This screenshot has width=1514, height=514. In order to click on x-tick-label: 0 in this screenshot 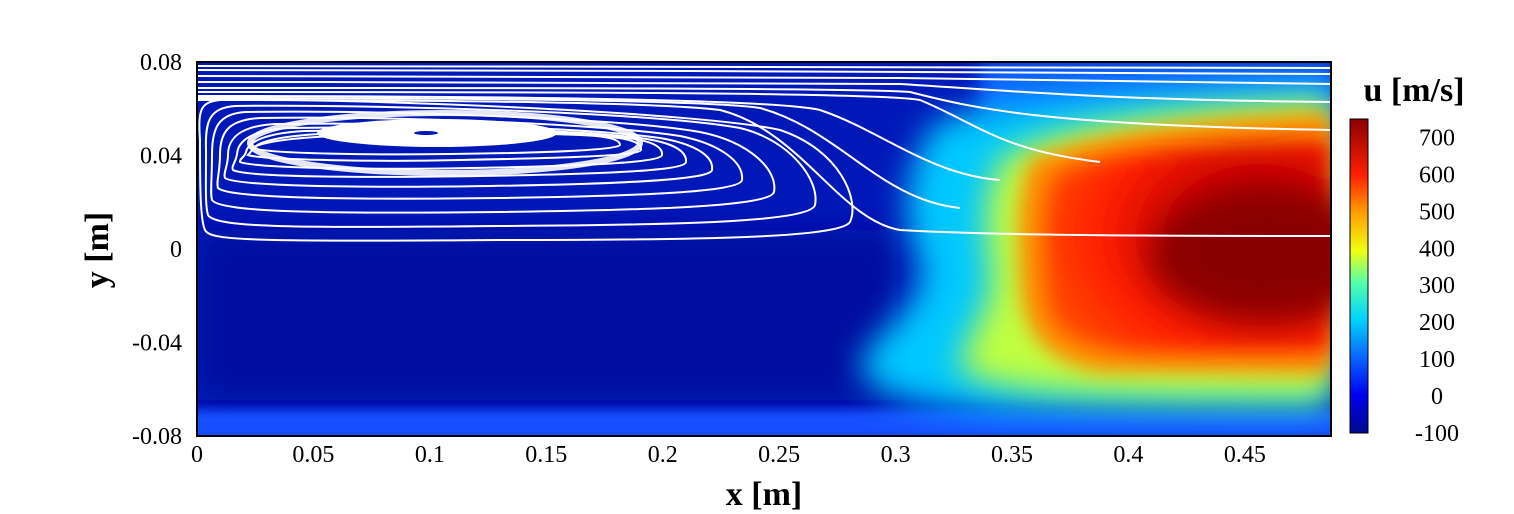, I will do `click(197, 455)`.